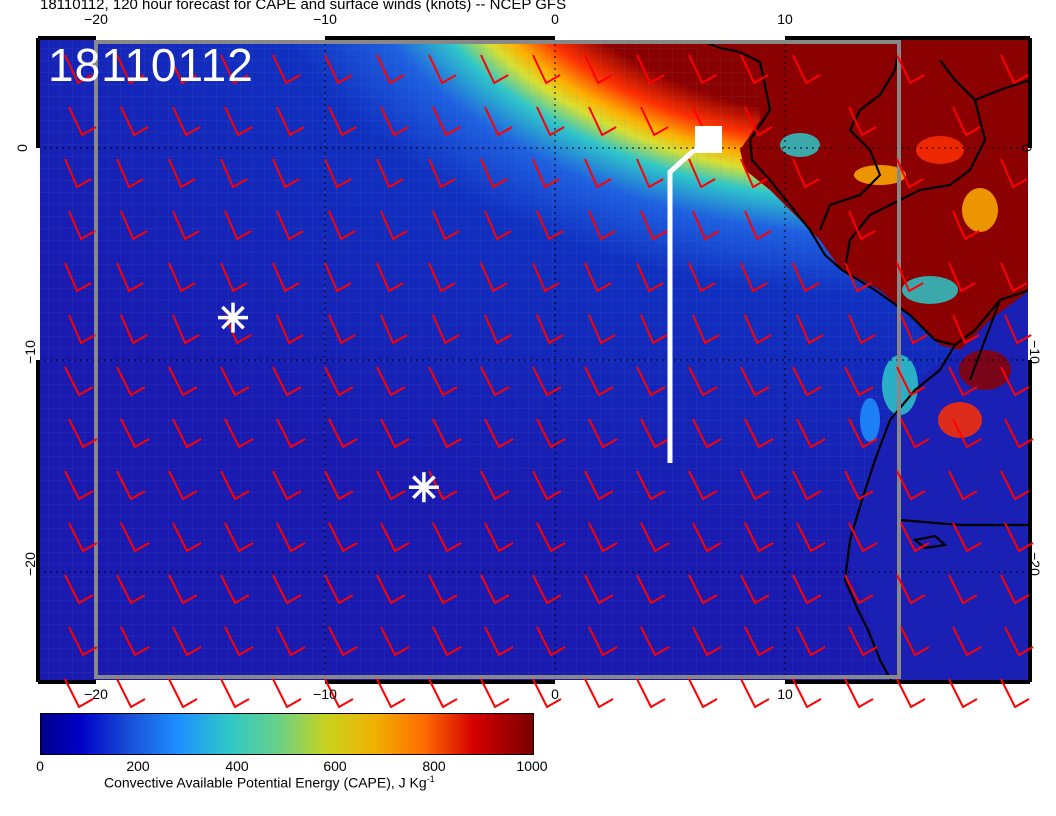 The image size is (1056, 816). I want to click on africa-land-fill, so click(865, 194).